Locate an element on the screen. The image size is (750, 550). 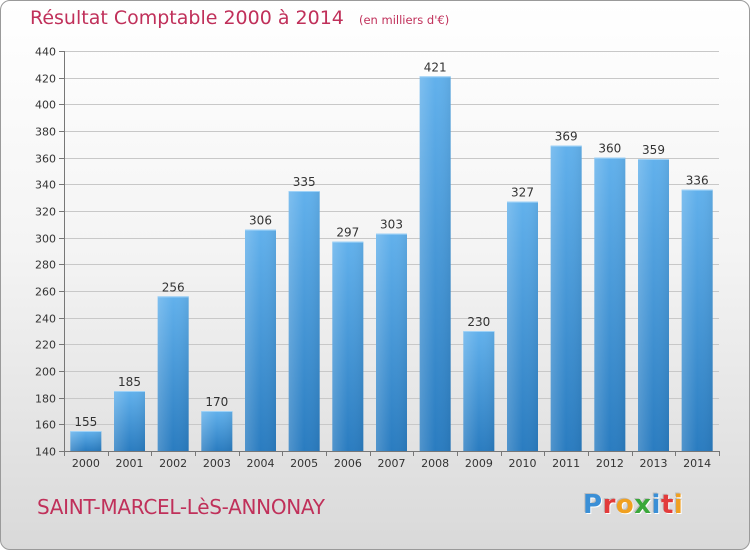
y-tick-label: 320 is located at coordinates (45, 212).